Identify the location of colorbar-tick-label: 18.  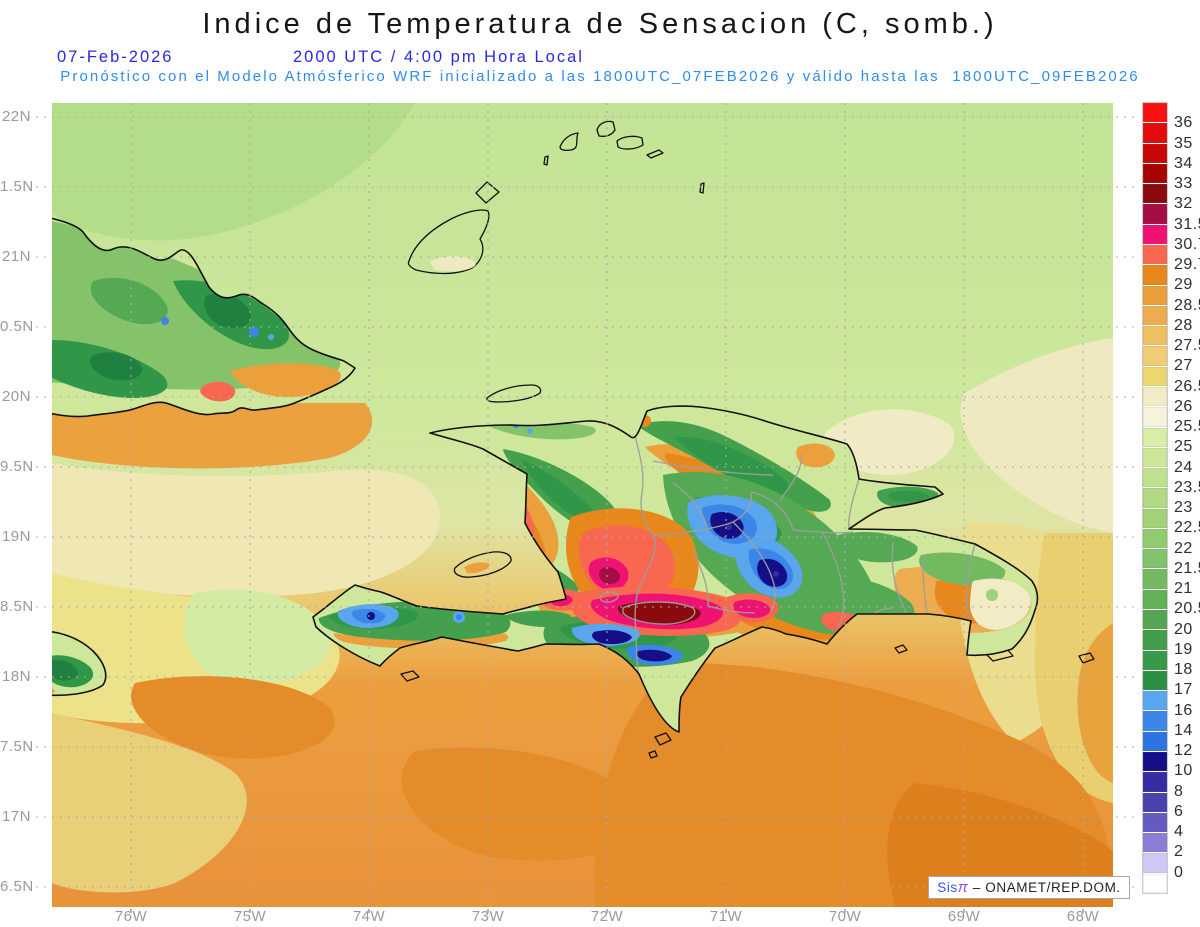
(1183, 670).